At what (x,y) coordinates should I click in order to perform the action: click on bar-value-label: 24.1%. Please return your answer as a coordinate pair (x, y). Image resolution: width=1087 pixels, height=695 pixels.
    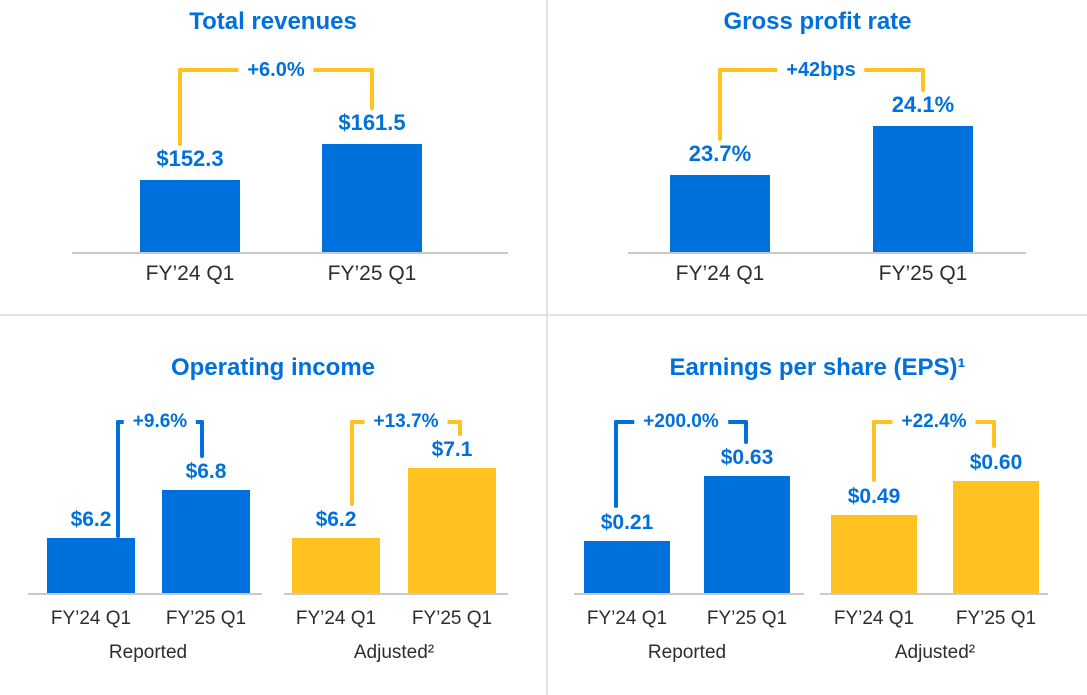
    Looking at the image, I should click on (923, 104).